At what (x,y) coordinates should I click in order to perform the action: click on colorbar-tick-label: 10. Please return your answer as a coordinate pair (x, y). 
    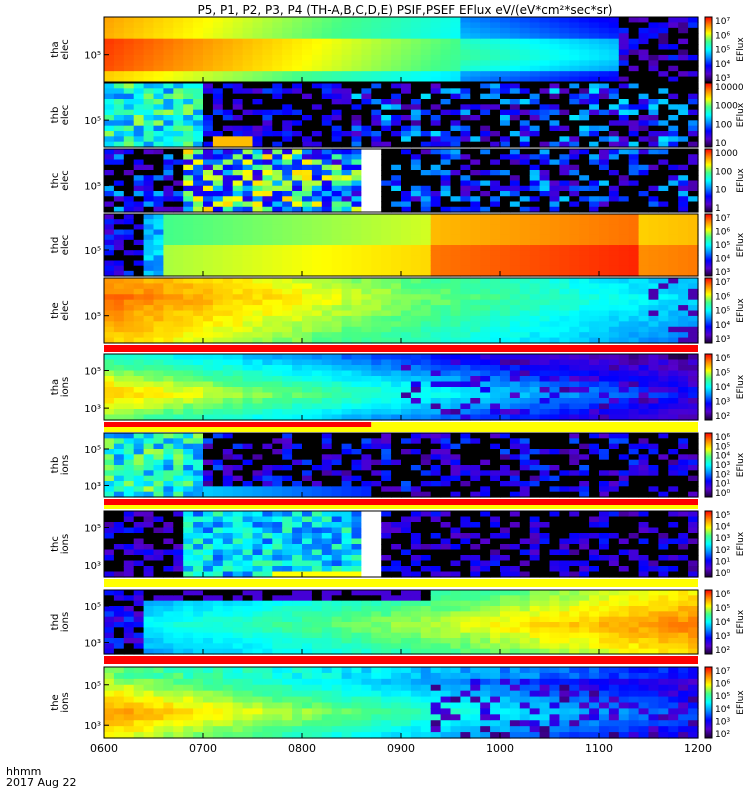
    Looking at the image, I should click on (721, 144).